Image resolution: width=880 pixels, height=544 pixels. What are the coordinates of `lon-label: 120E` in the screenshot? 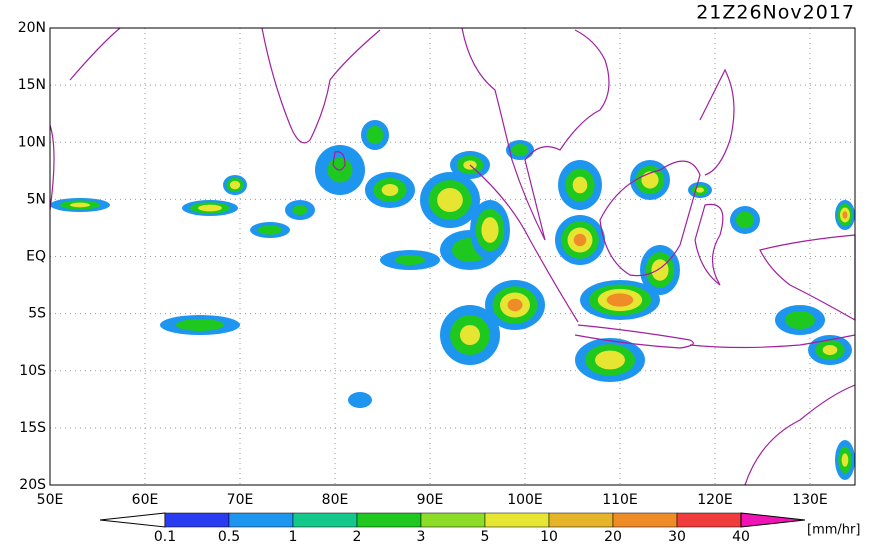 It's located at (715, 500).